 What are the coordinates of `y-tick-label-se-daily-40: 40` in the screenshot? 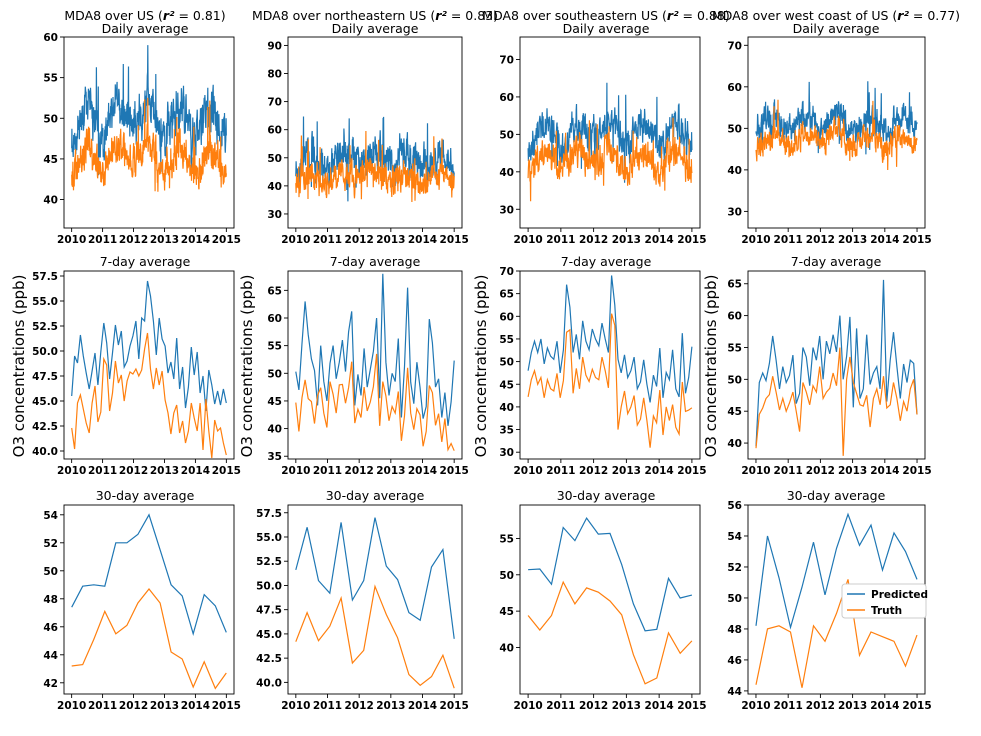 It's located at (506, 173).